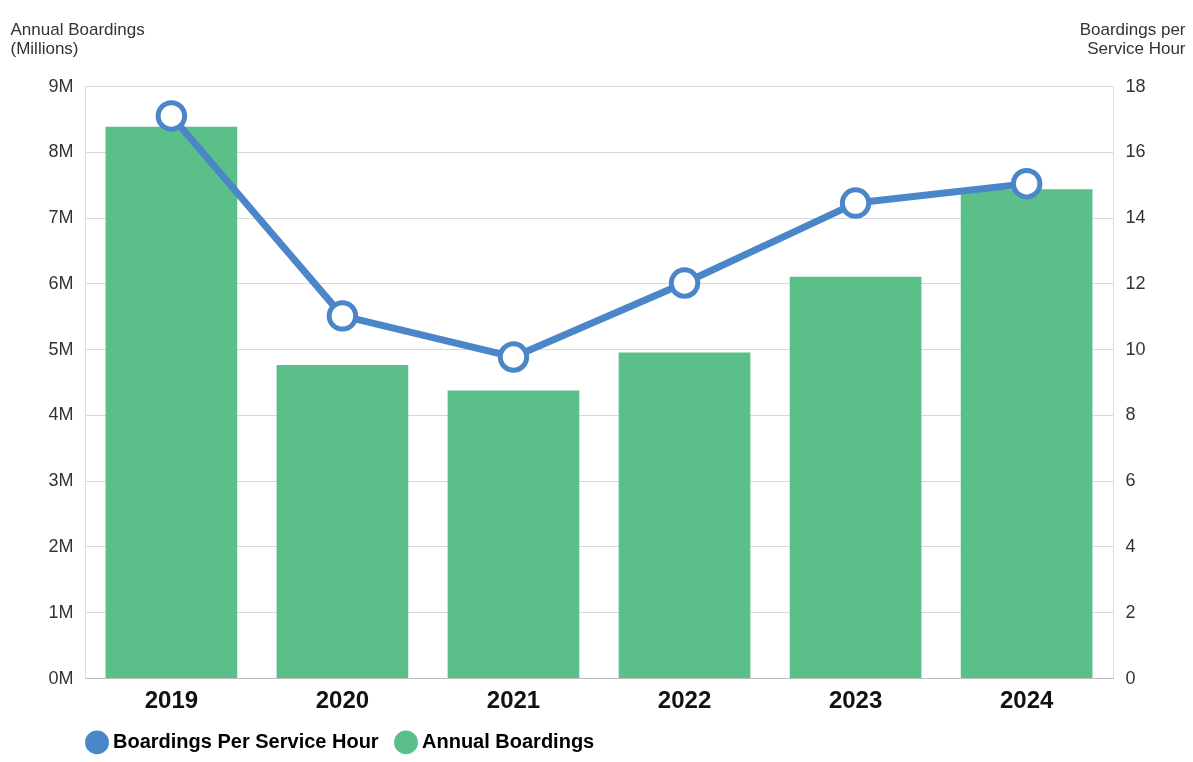 This screenshot has height=762, width=1193. What do you see at coordinates (61, 480) in the screenshot?
I see `y-tick-label: 3M` at bounding box center [61, 480].